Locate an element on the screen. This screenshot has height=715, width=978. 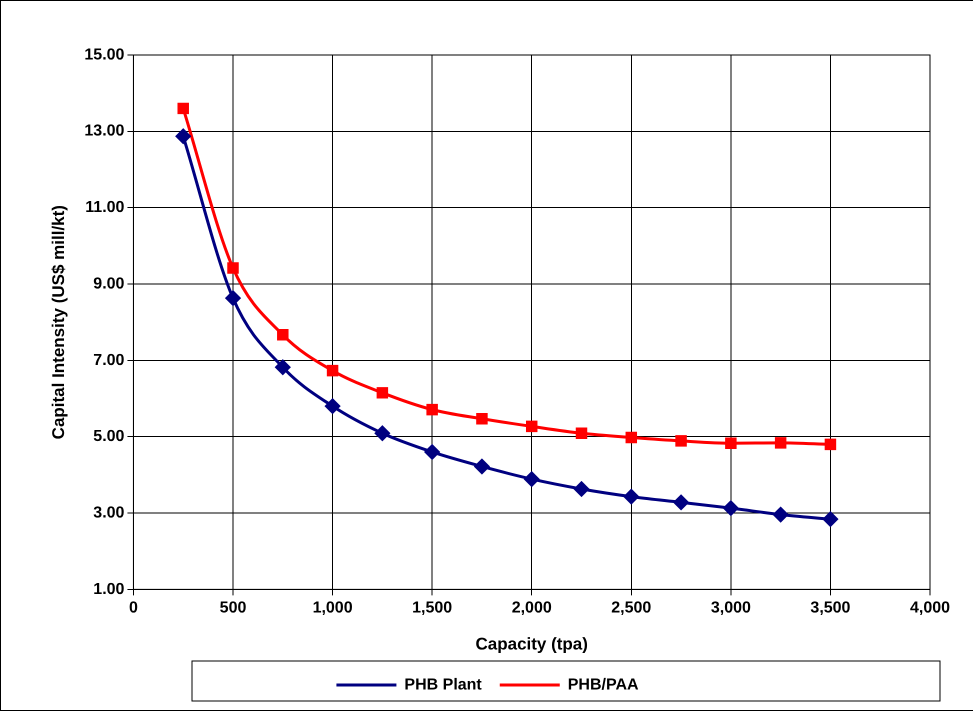
legend-label: PHB/PAA is located at coordinates (604, 685).